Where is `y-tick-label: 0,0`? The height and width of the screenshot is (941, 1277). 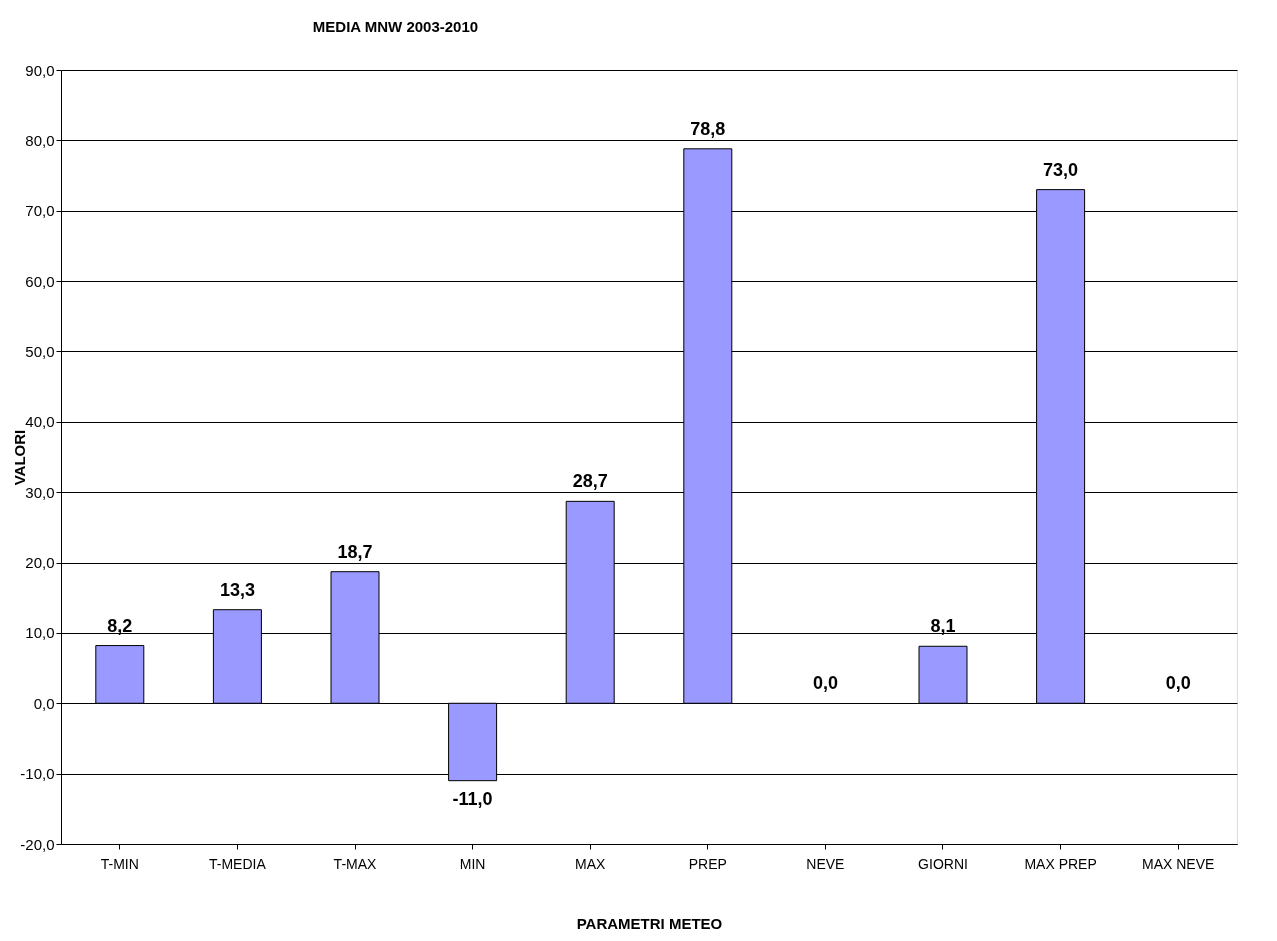 y-tick-label: 0,0 is located at coordinates (44, 703).